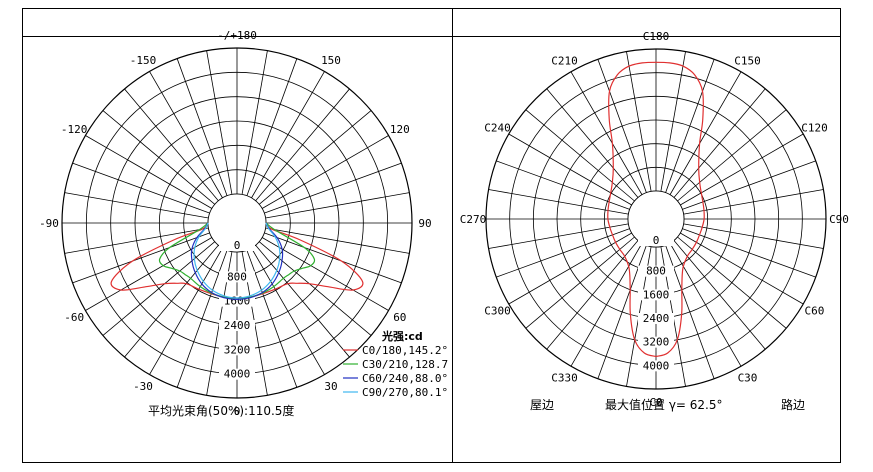 The image size is (873, 472). I want to click on bottom-label-middle: 最大值位置 γ= 62.5°, so click(664, 404).